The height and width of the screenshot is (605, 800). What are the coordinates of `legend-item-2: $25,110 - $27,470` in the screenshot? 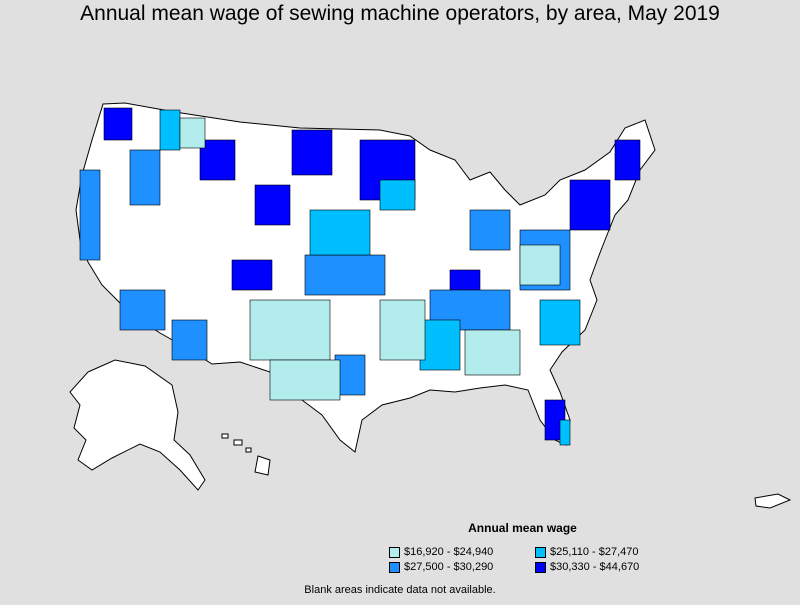 It's located at (586, 552).